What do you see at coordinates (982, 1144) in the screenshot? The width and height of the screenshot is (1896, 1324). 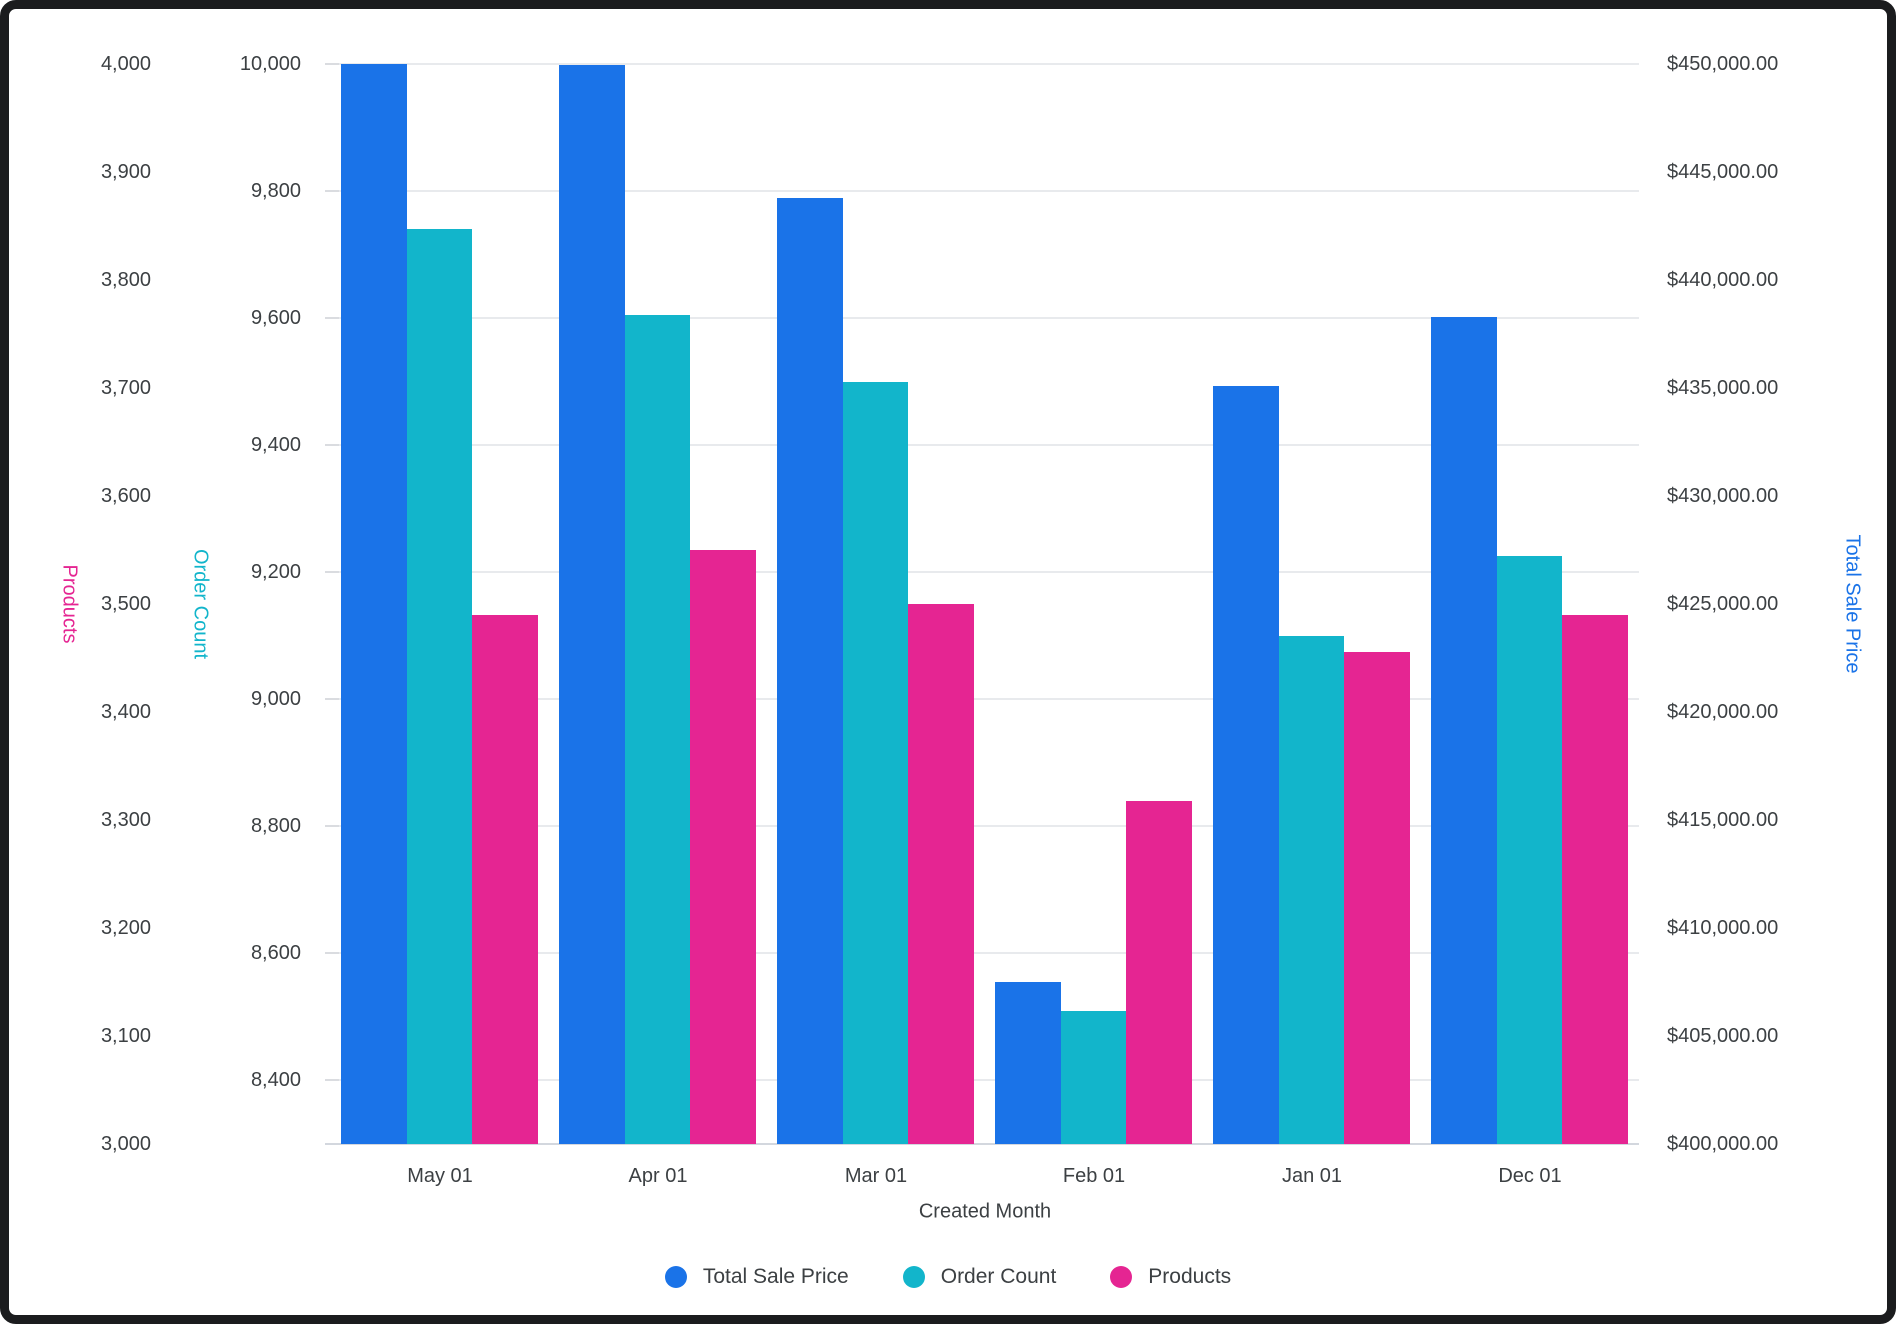 I see `x-axis-baseline` at bounding box center [982, 1144].